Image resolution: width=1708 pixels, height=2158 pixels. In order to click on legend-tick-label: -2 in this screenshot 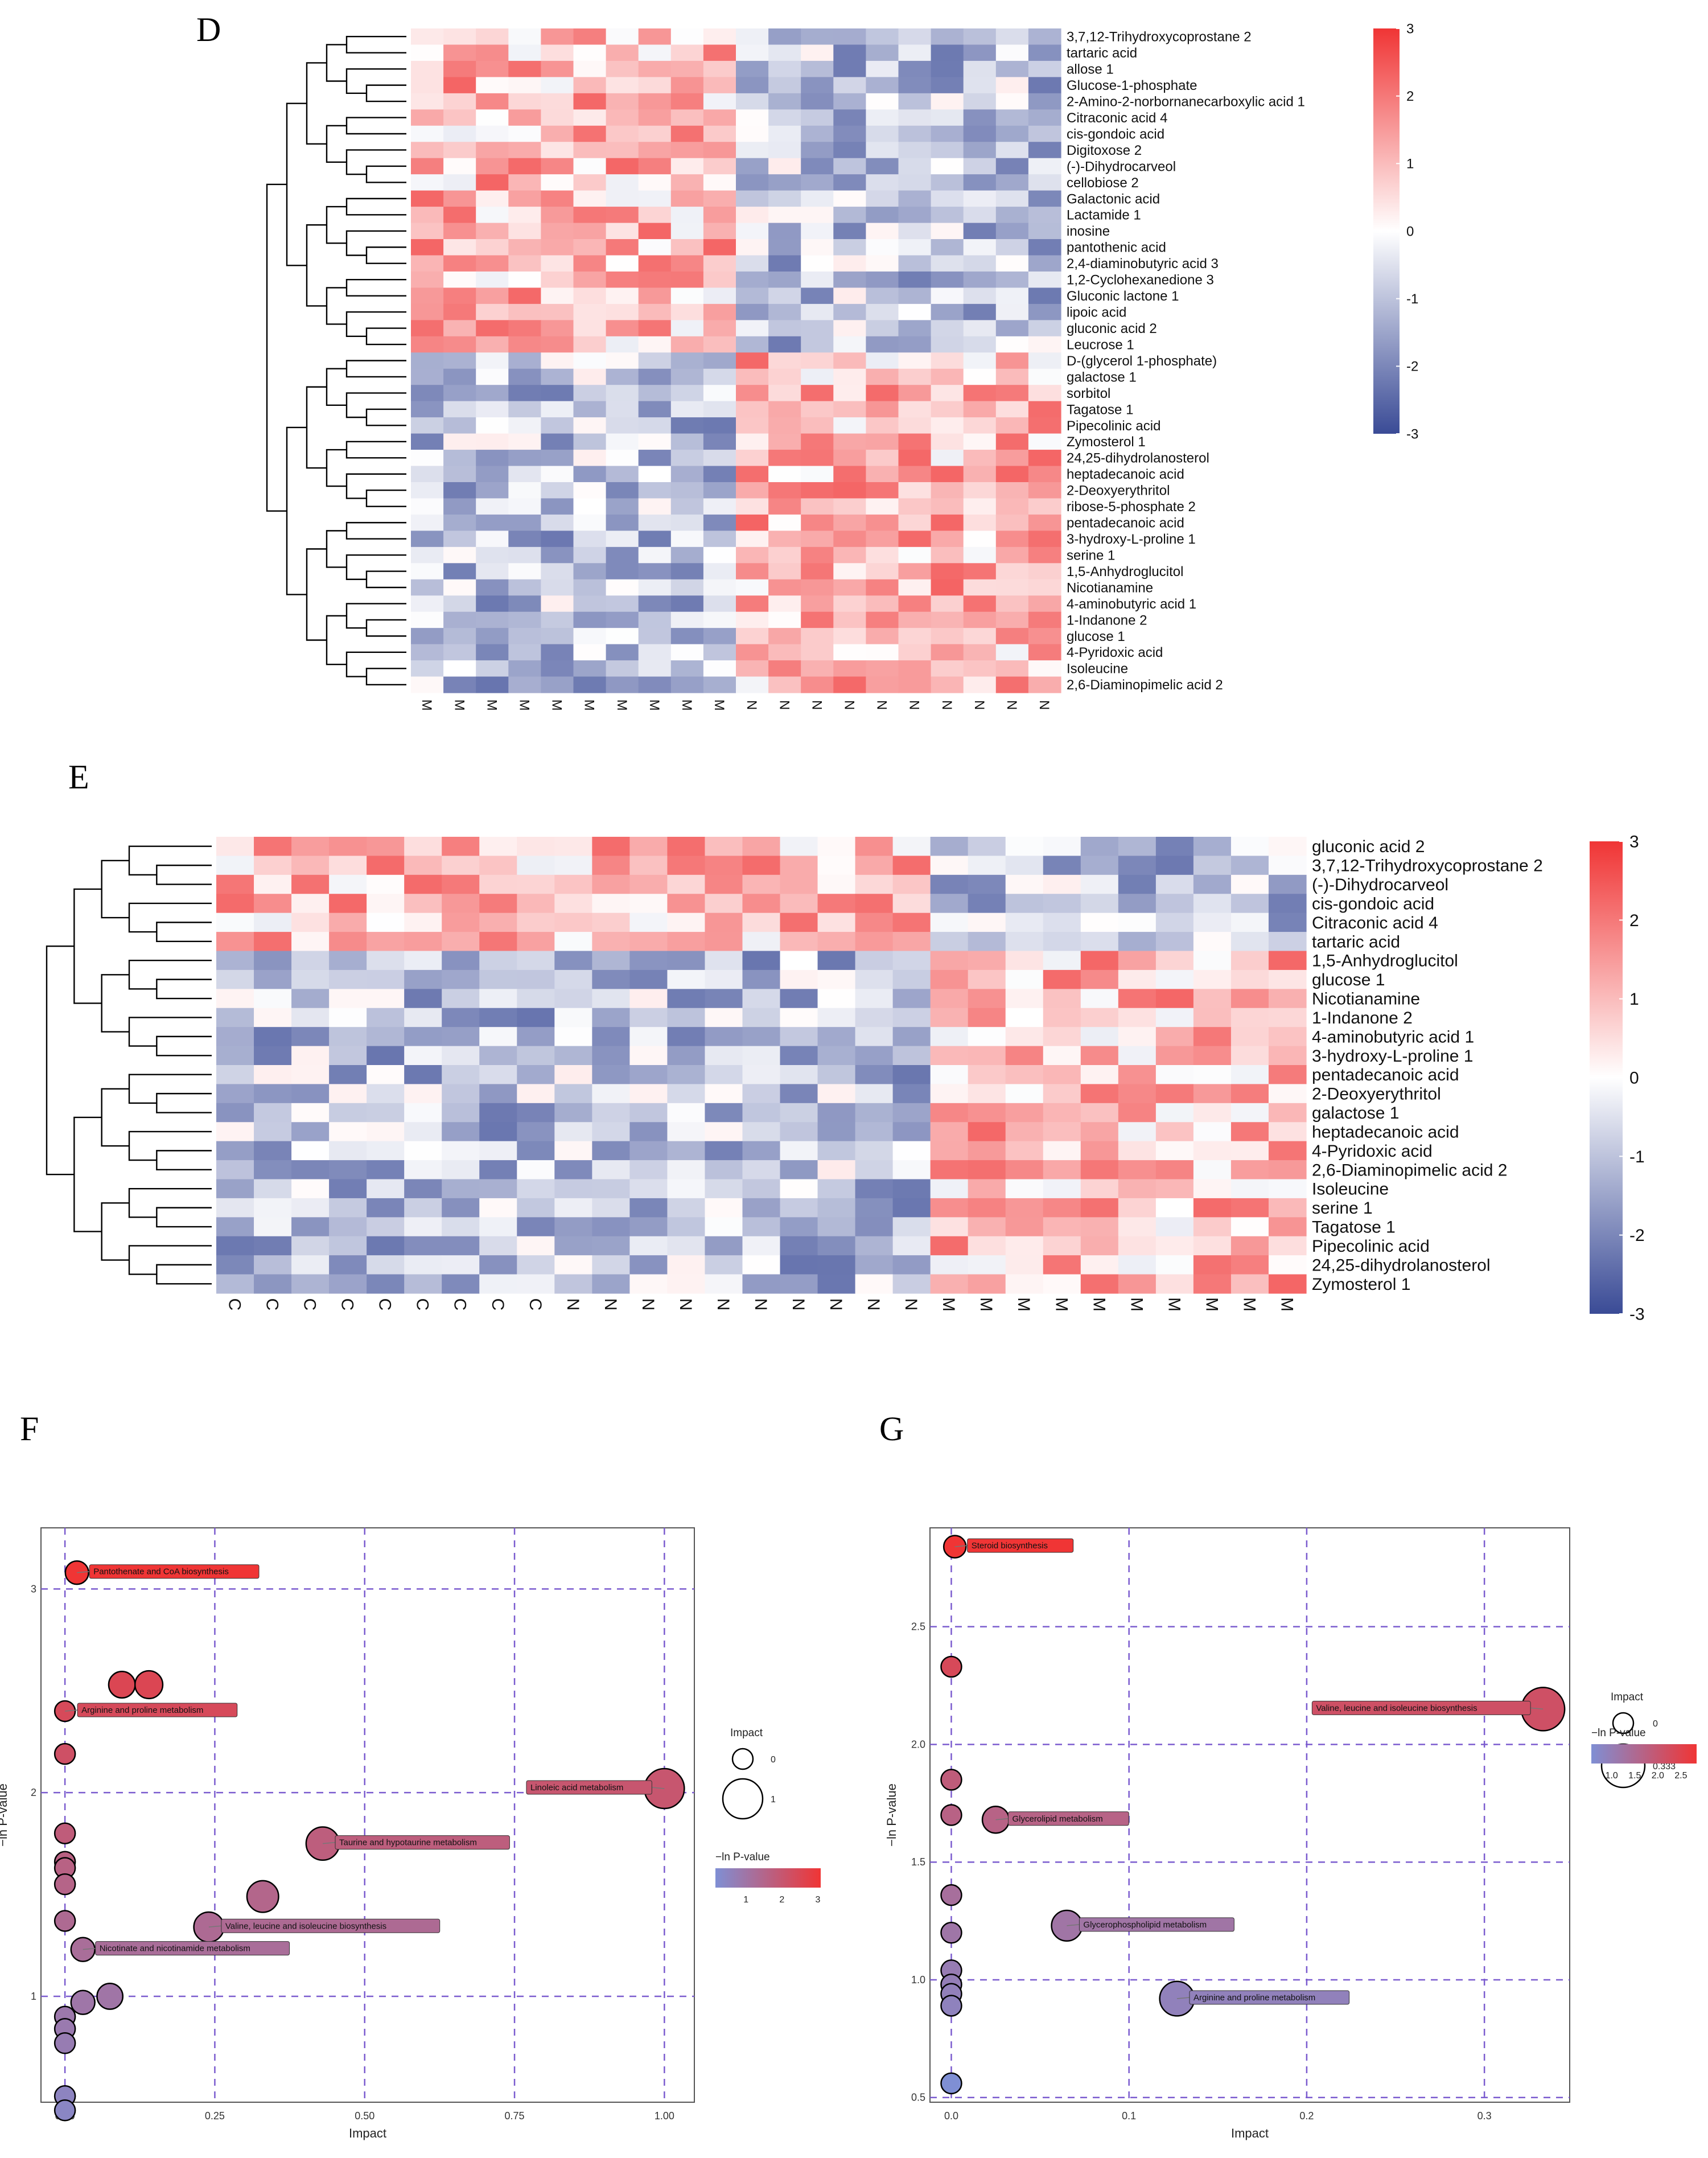, I will do `click(1637, 1235)`.